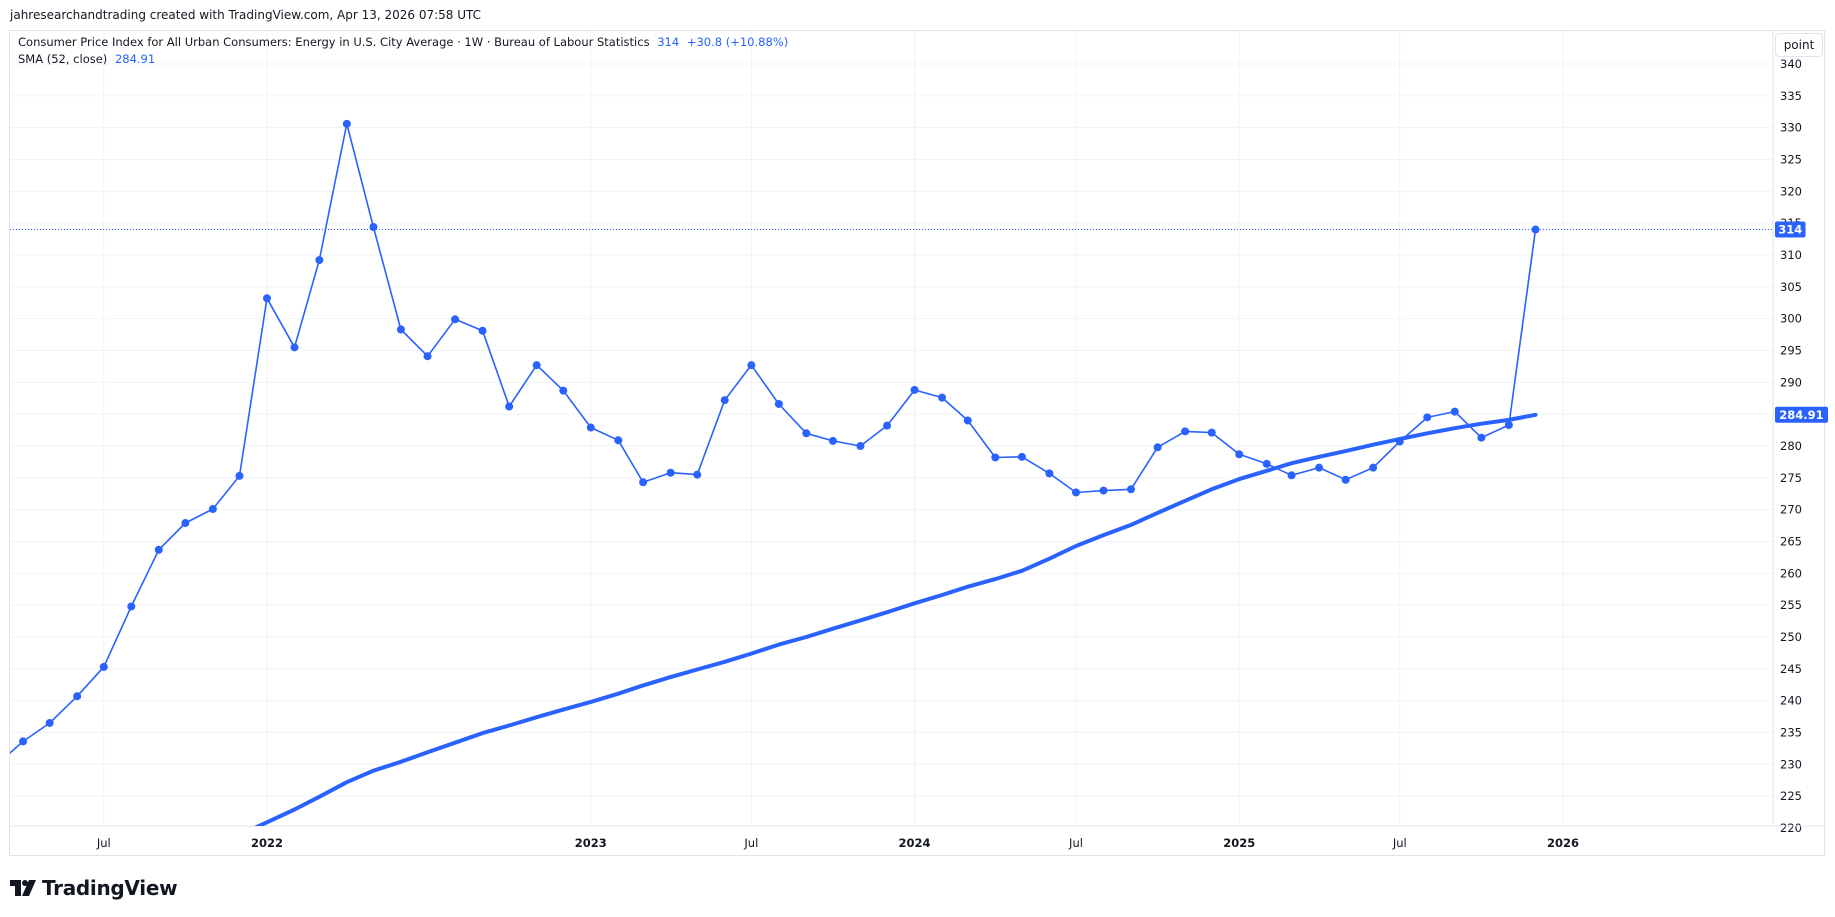 This screenshot has width=1835, height=917. What do you see at coordinates (1791, 287) in the screenshot?
I see `y-tick-label: 305` at bounding box center [1791, 287].